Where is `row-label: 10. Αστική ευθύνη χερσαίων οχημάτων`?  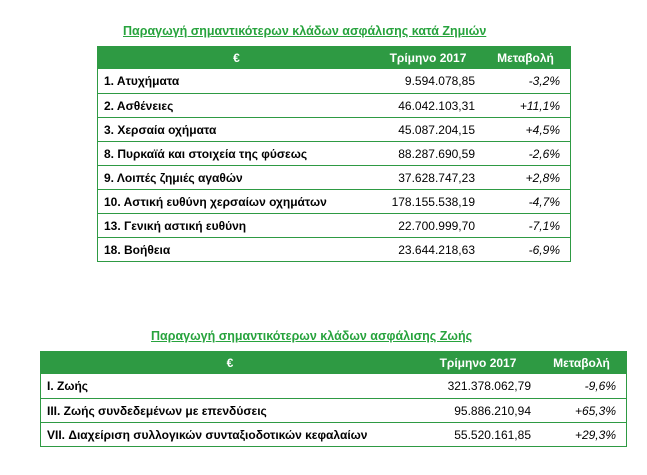 row-label: 10. Αστική ευθύνη χερσαίων οχημάτων is located at coordinates (215, 201).